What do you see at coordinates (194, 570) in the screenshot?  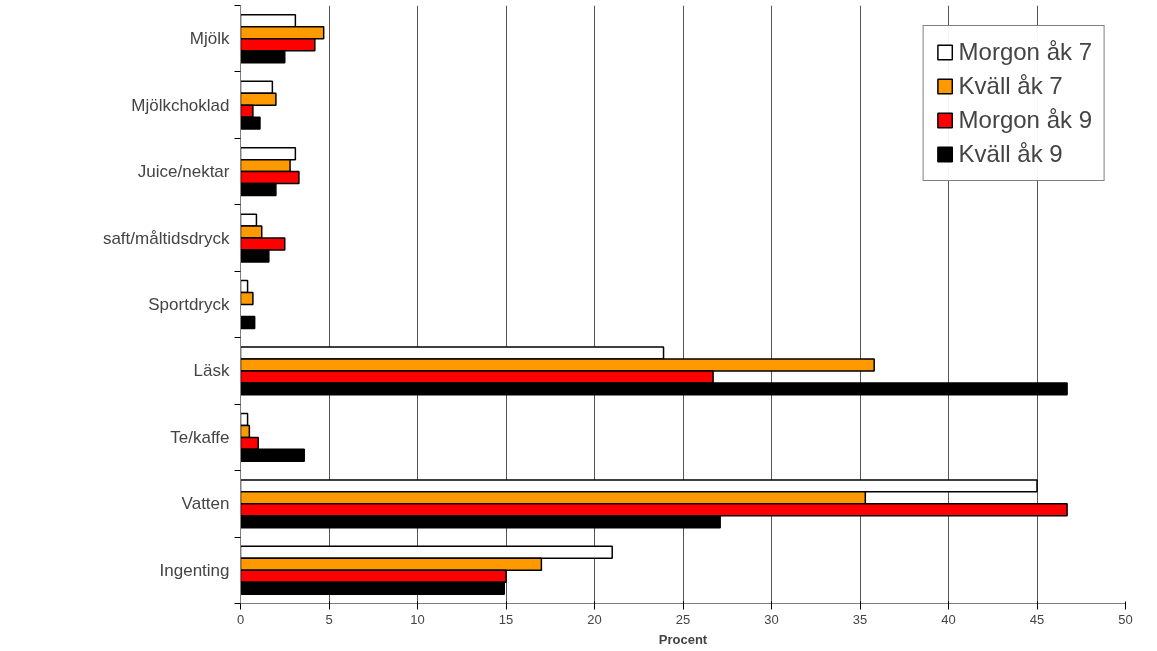 I see `y-tick-label: Ingenting` at bounding box center [194, 570].